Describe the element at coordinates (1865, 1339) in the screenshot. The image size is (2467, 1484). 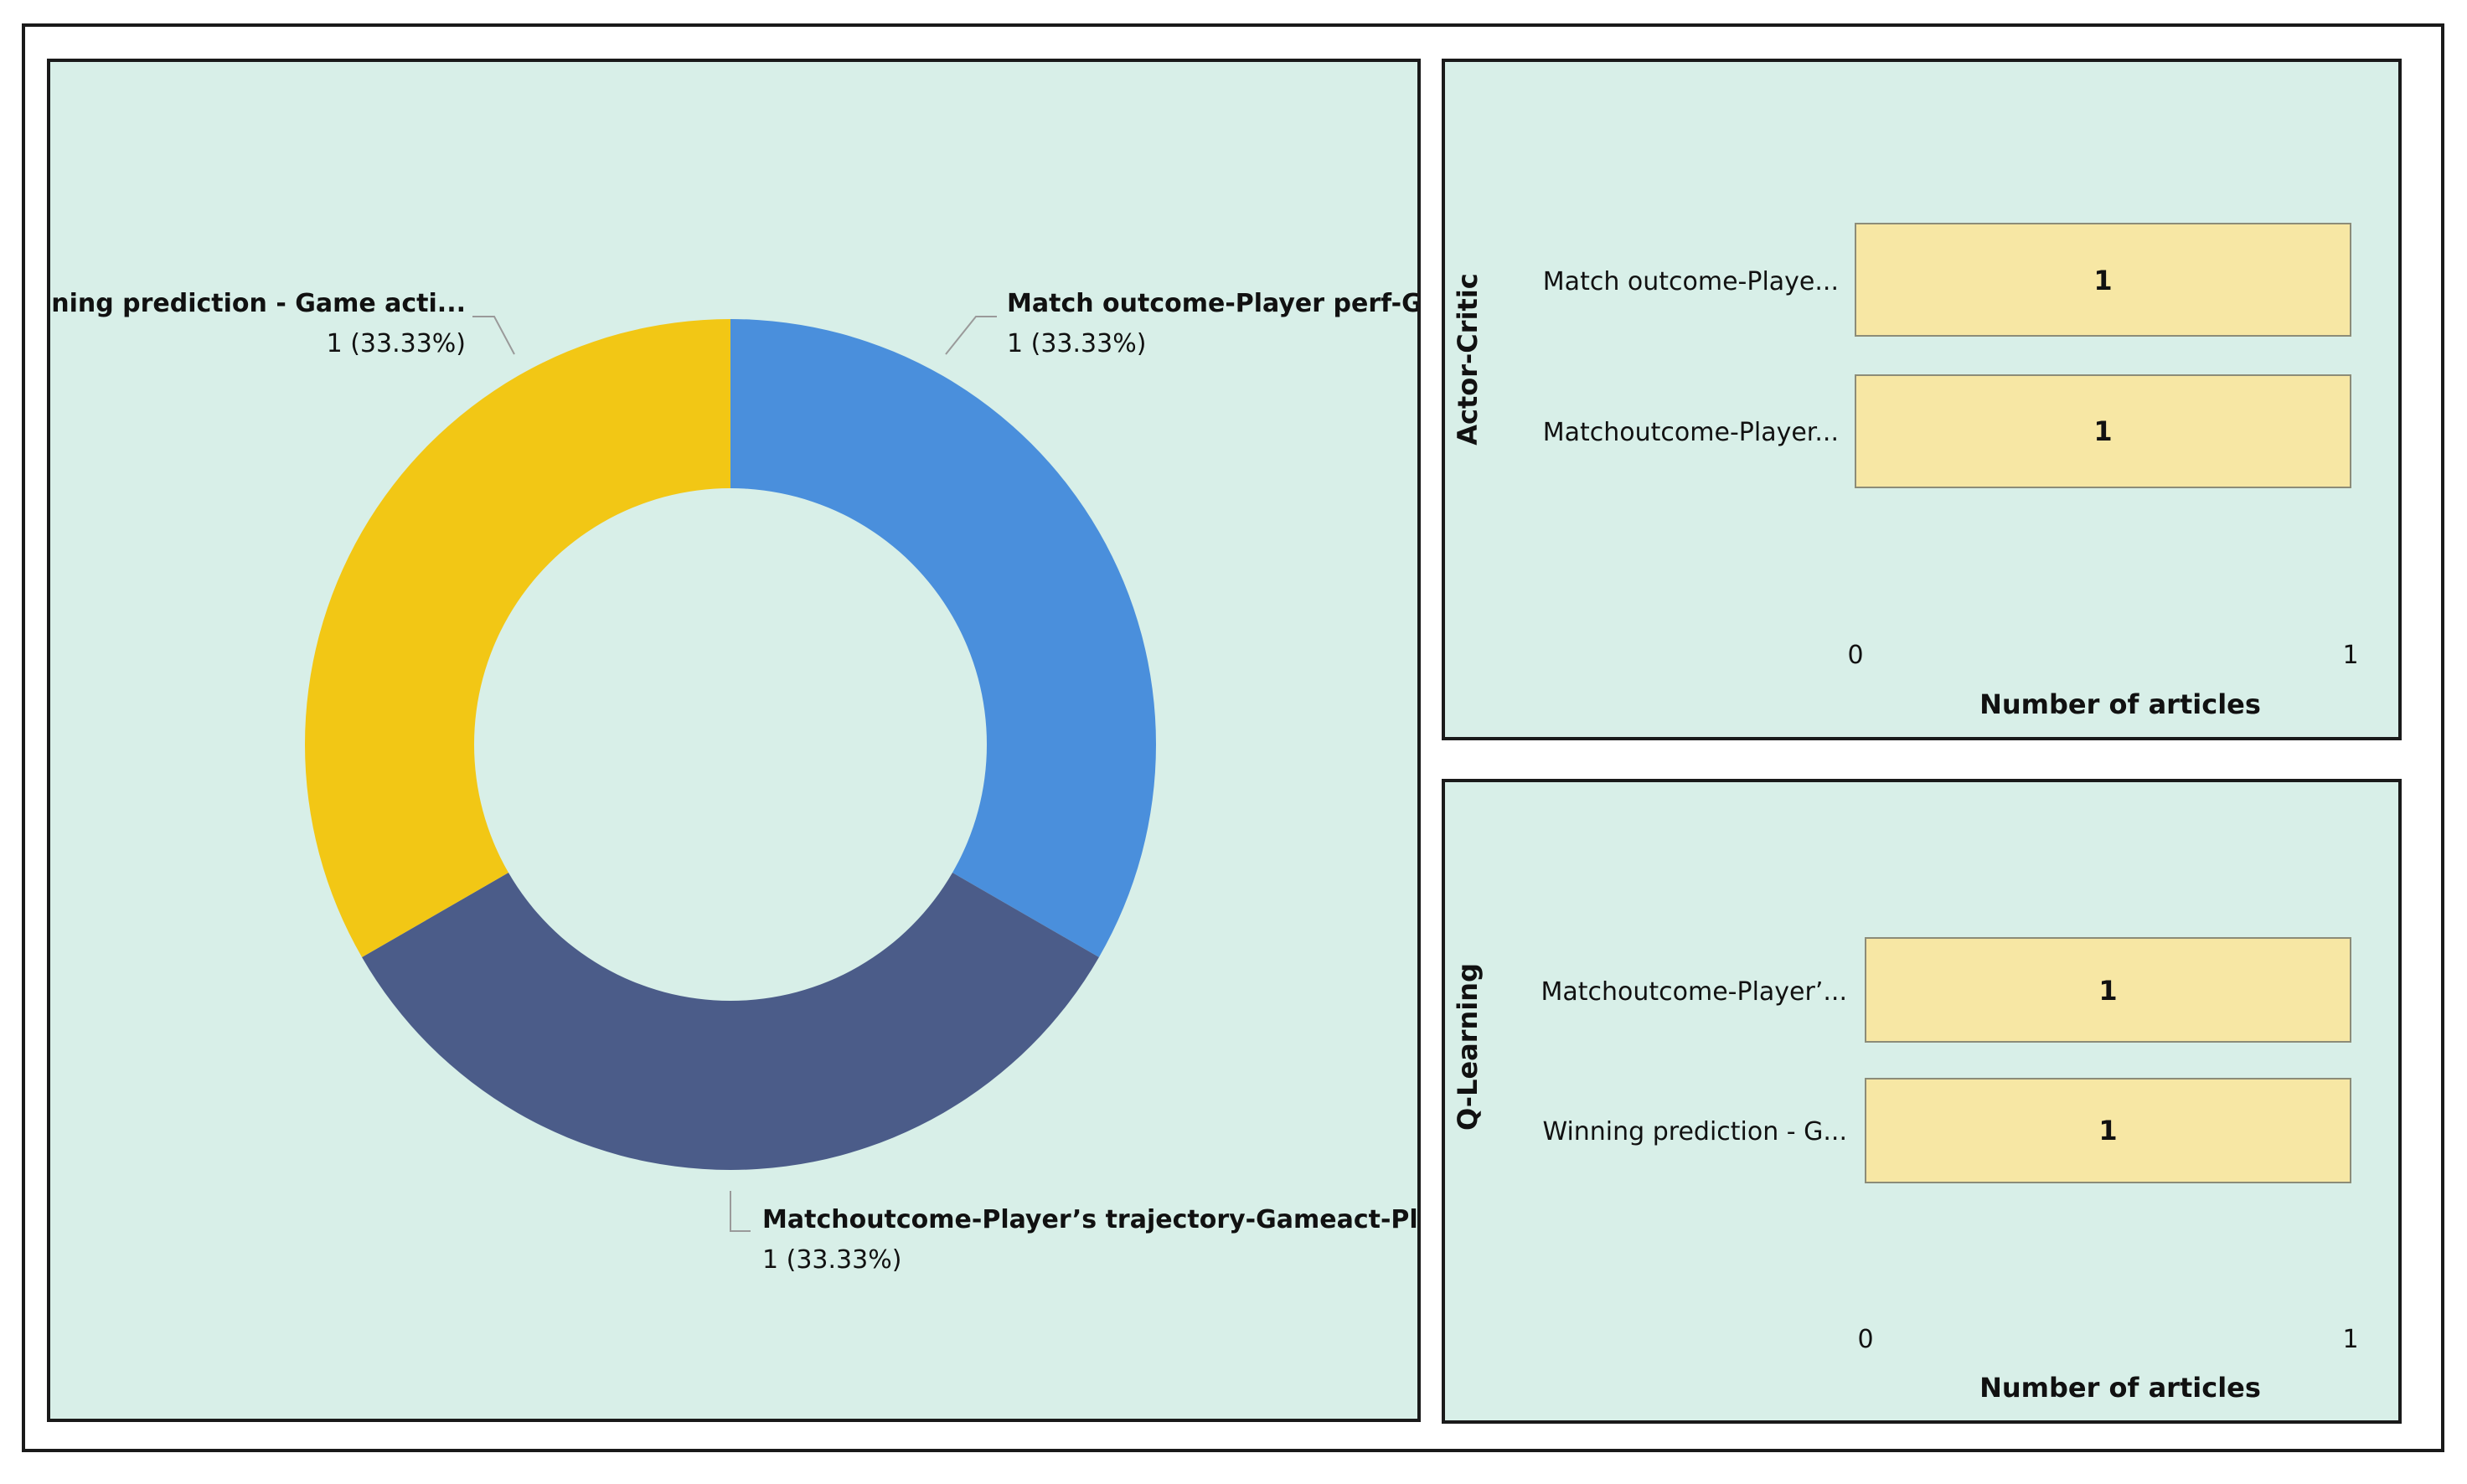
I see `bar2-xtick-0: 0` at that location.